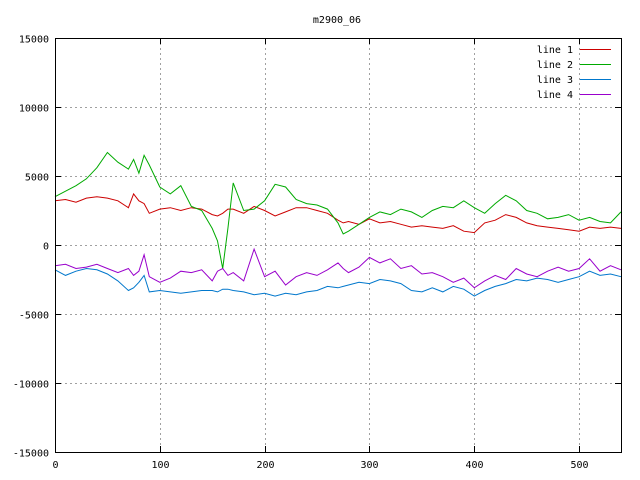  Describe the element at coordinates (555, 80) in the screenshot. I see `legend-label-3: line 3` at that location.